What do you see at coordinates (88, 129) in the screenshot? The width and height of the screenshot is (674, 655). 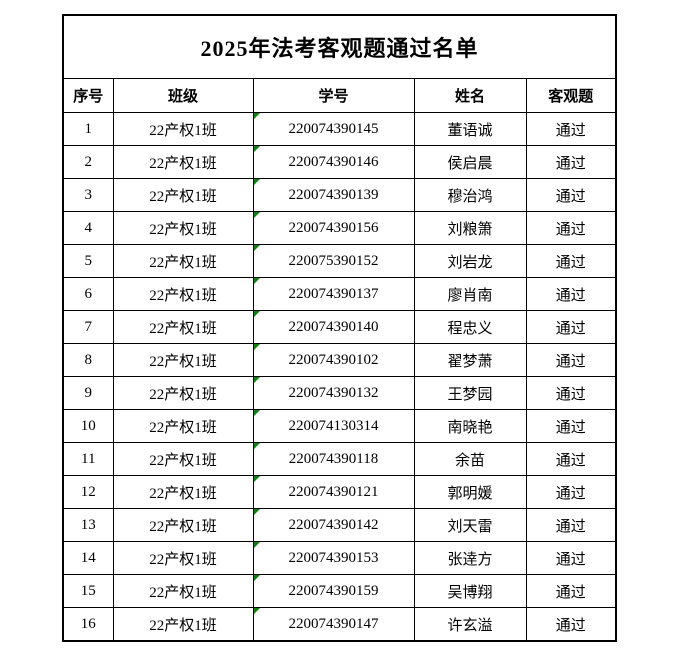 I see `seq-cell: 1` at bounding box center [88, 129].